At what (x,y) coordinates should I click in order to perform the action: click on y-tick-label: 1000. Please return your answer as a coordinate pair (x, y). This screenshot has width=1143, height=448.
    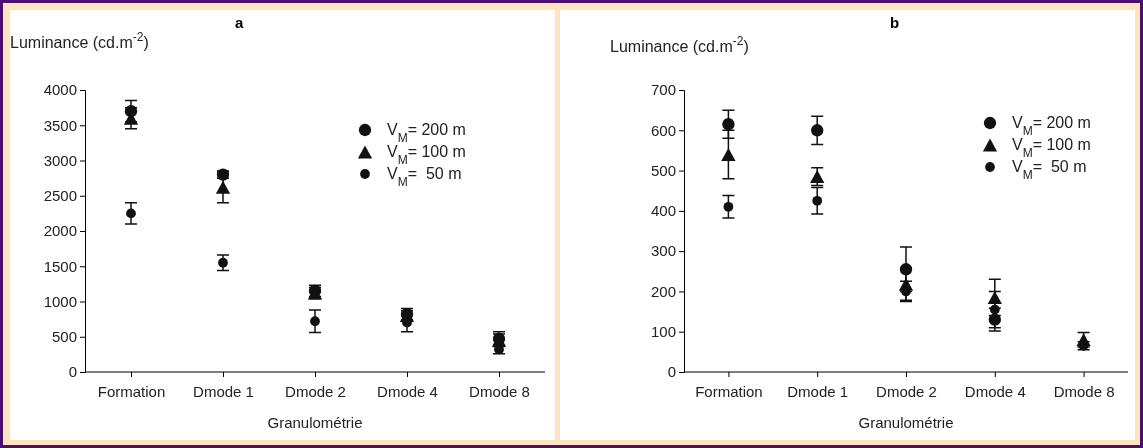
    Looking at the image, I should click on (60, 301).